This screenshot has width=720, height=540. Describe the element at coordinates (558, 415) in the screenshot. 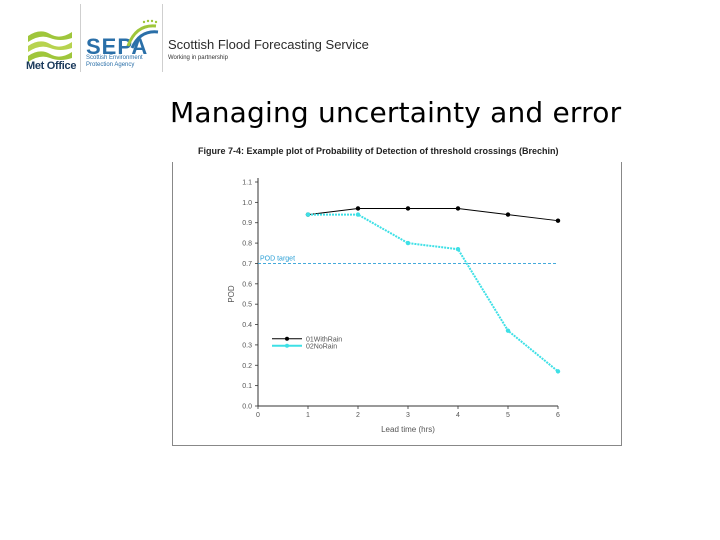

I see `x-tick-label: 6` at that location.